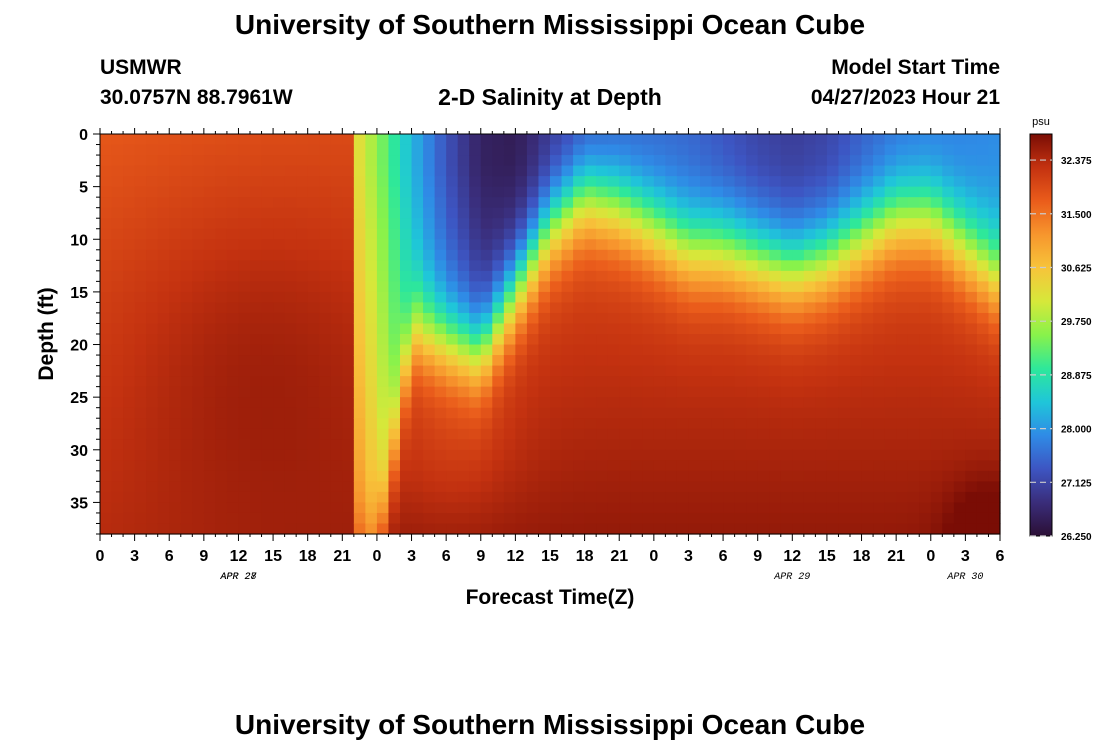 This screenshot has height=750, width=1100. What do you see at coordinates (79, 503) in the screenshot?
I see `y-tick-label: 35` at bounding box center [79, 503].